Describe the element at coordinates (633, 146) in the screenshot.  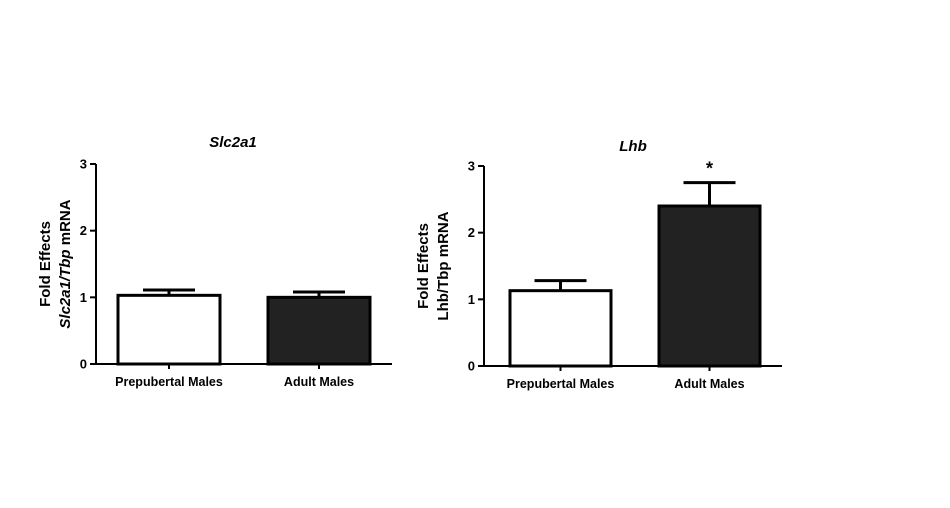
I see `chart-title: Lhb` at that location.